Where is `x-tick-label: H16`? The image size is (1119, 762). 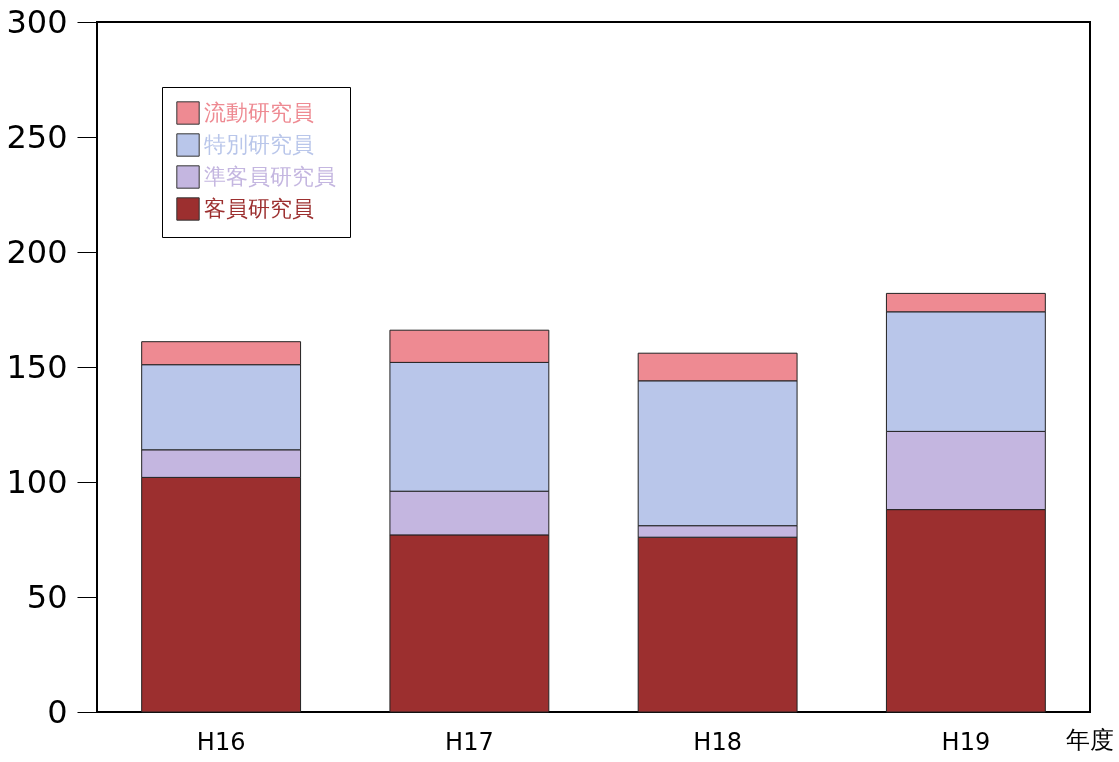
x-tick-label: H16 is located at coordinates (221, 741).